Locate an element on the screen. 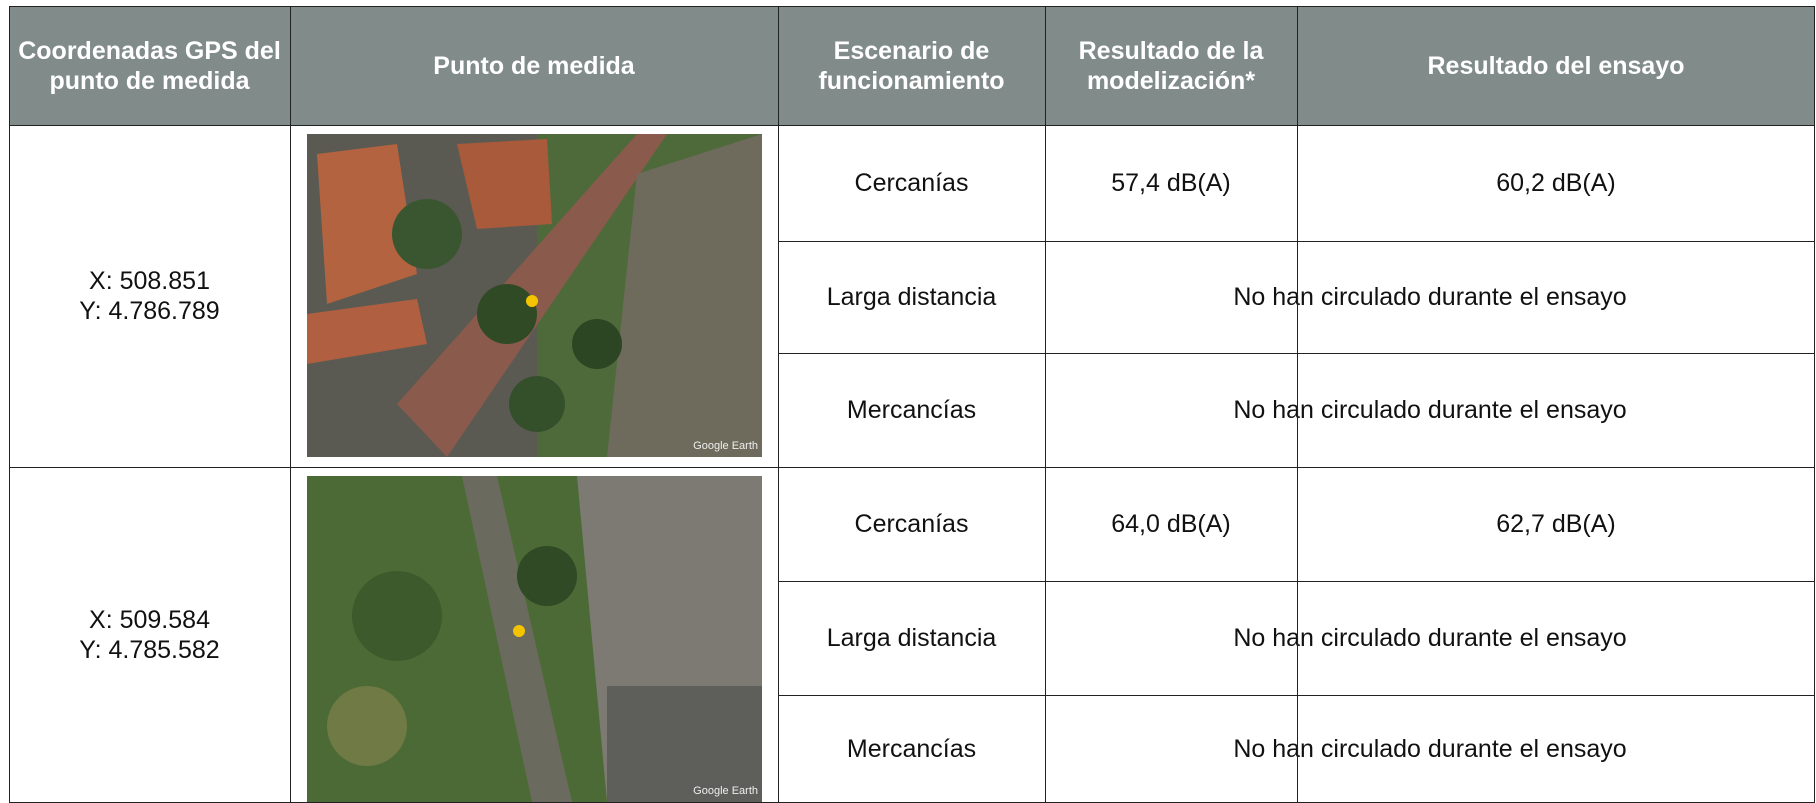 This screenshot has width=1816, height=803. header-cell: Resultado del ensayo is located at coordinates (1556, 65).